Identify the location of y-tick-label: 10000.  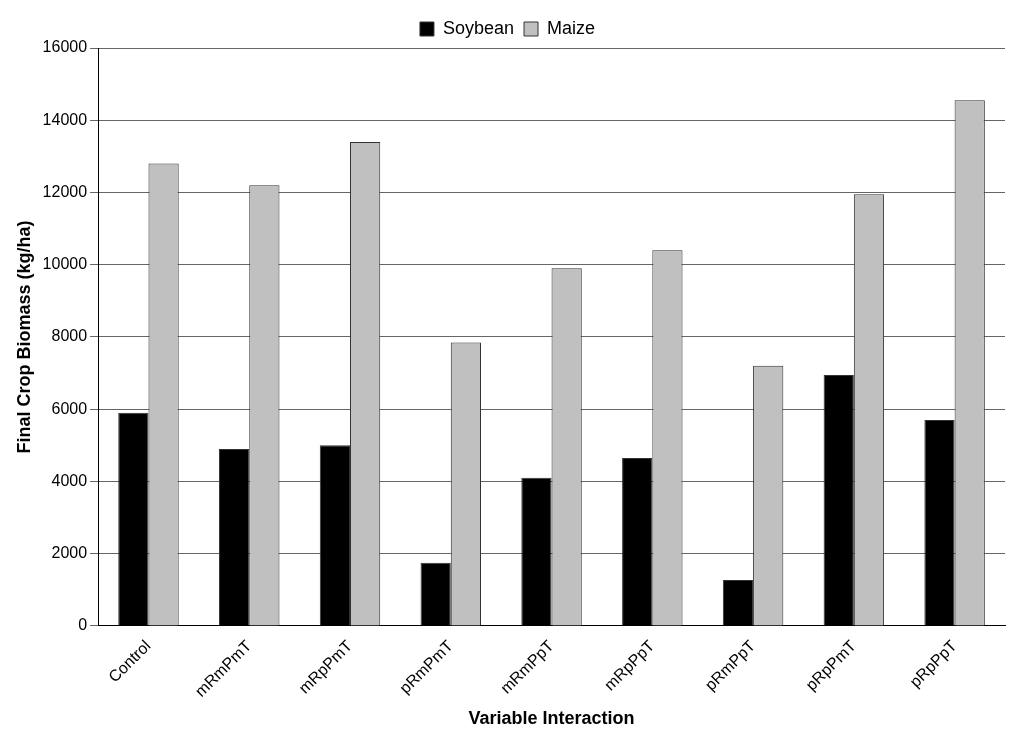
(65, 264).